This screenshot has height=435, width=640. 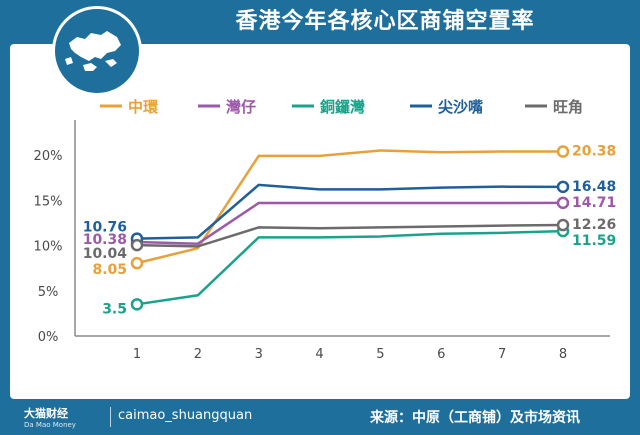 What do you see at coordinates (109, 270) in the screenshot?
I see `start-value-label: 8.05` at bounding box center [109, 270].